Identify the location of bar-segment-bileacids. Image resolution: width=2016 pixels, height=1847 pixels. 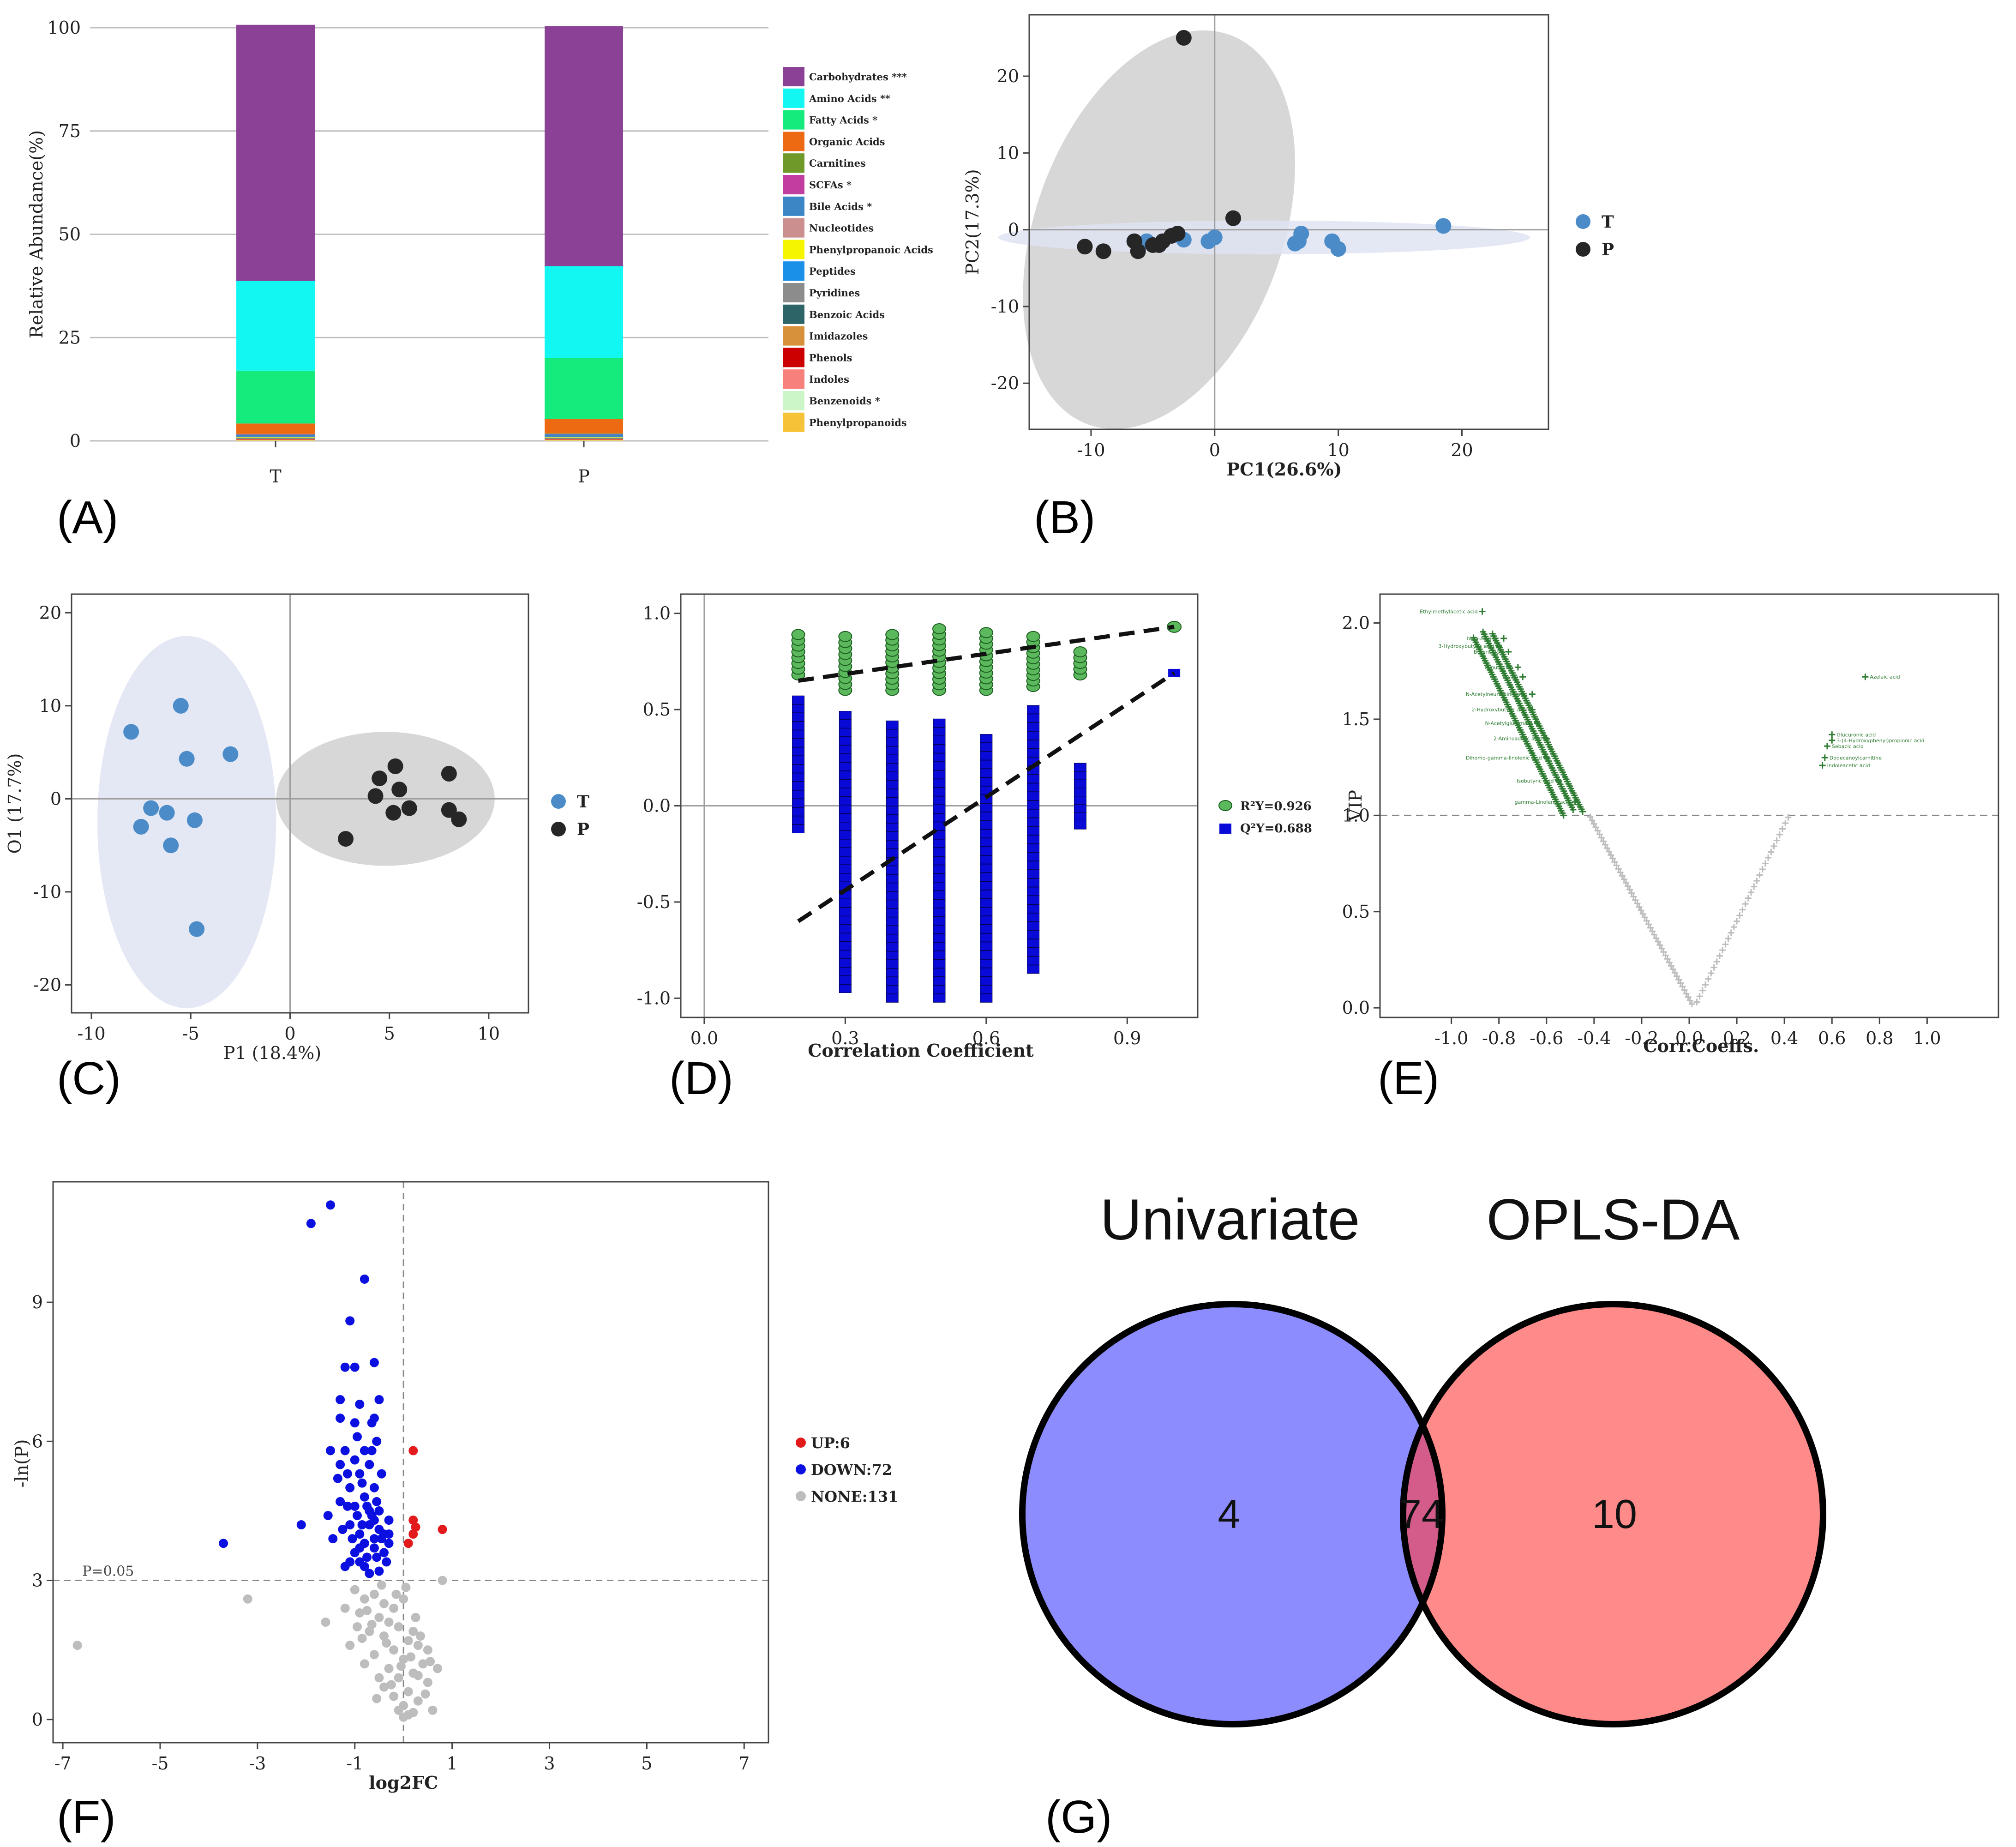
(584, 435).